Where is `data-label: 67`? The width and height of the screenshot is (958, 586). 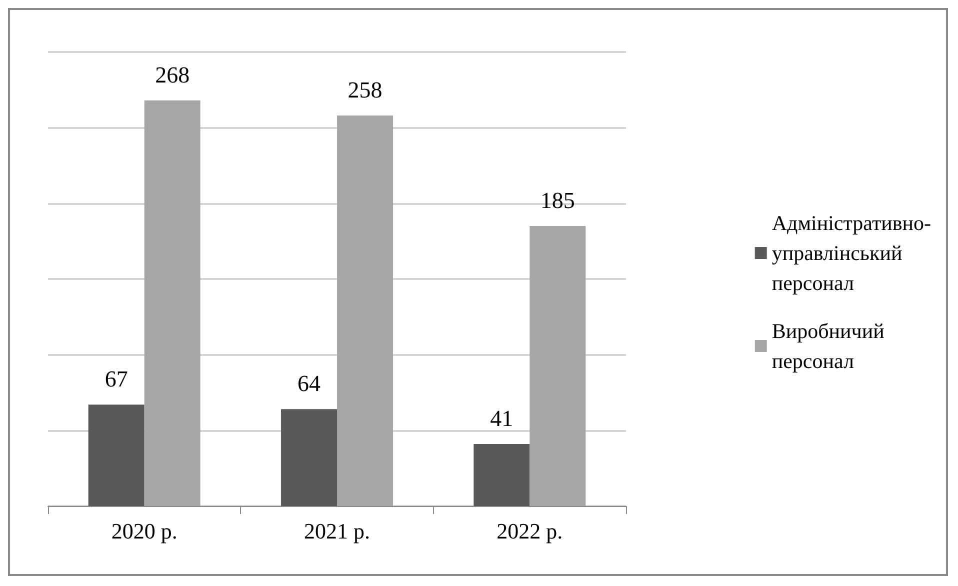 data-label: 67 is located at coordinates (116, 379).